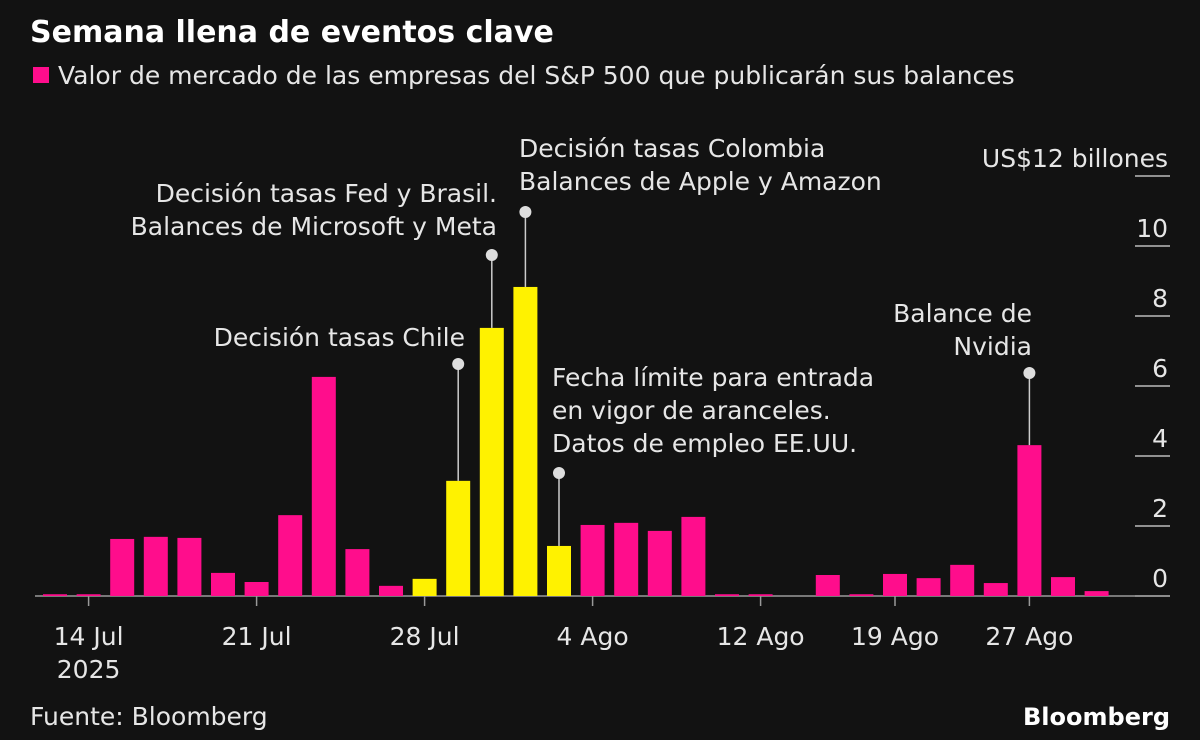 The height and width of the screenshot is (740, 1200). Describe the element at coordinates (593, 636) in the screenshot. I see `x-tick-label: 4 Ago` at that location.